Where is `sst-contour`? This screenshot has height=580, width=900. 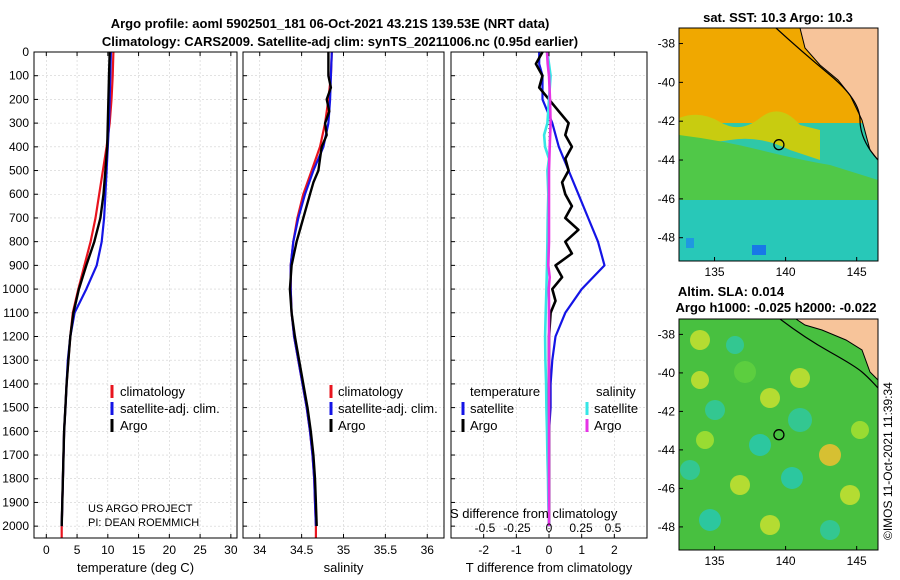 sst-contour is located at coordinates (826, 94).